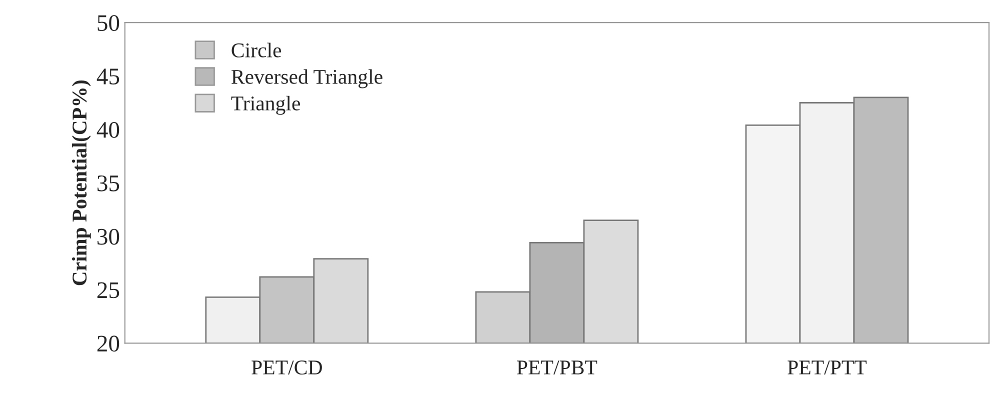  Describe the element at coordinates (108, 290) in the screenshot. I see `y-tick-label: 25` at that location.